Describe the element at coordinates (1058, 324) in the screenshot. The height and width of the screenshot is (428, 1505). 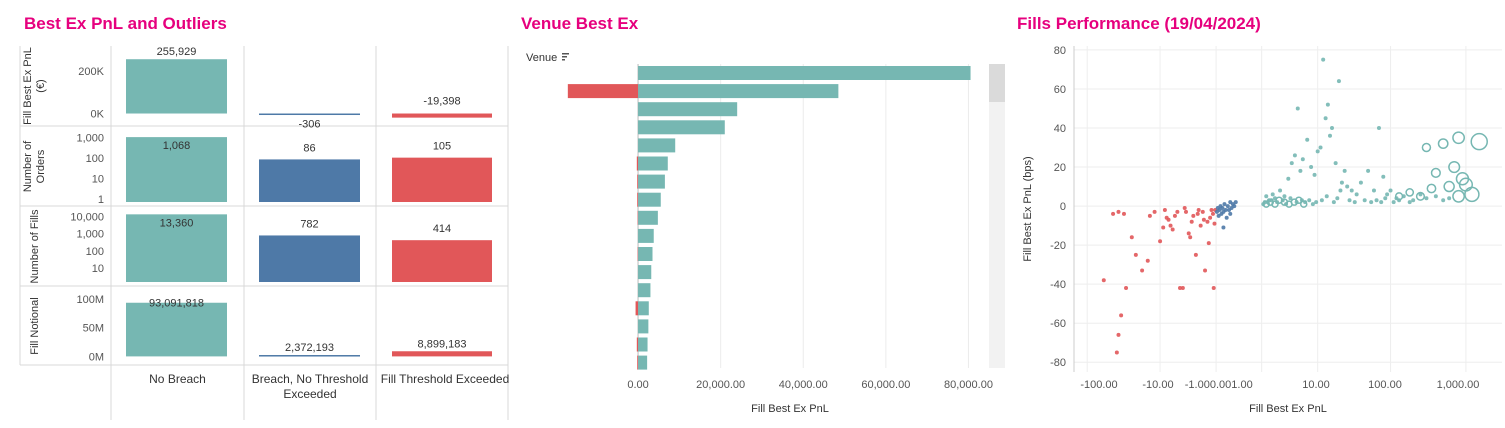
I see `scatter-ytick-1: -60` at that location.